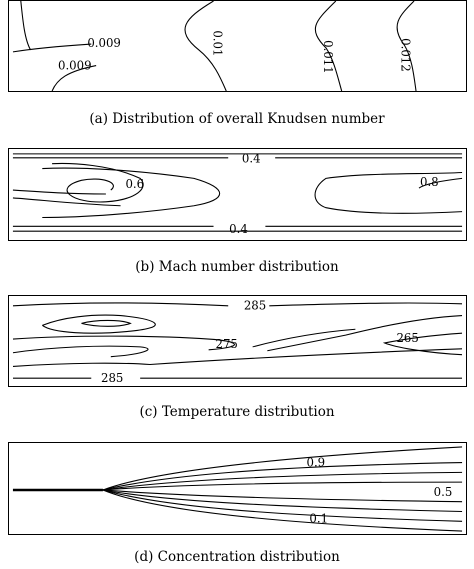 The width and height of the screenshot is (474, 569). I want to click on contour-label: 0.012, so click(405, 55).